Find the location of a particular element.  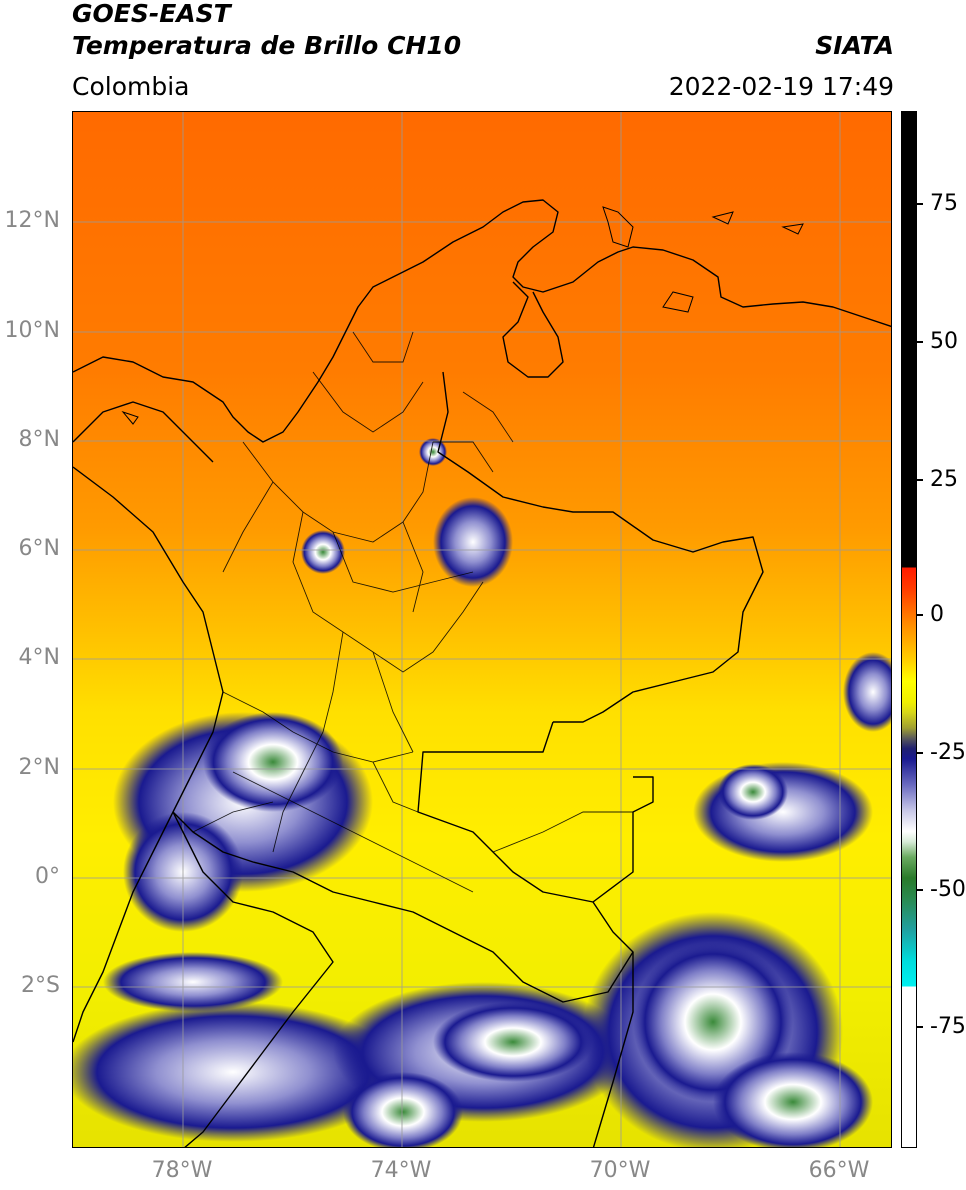

lat-label-12n: 12°N is located at coordinates (32, 220).